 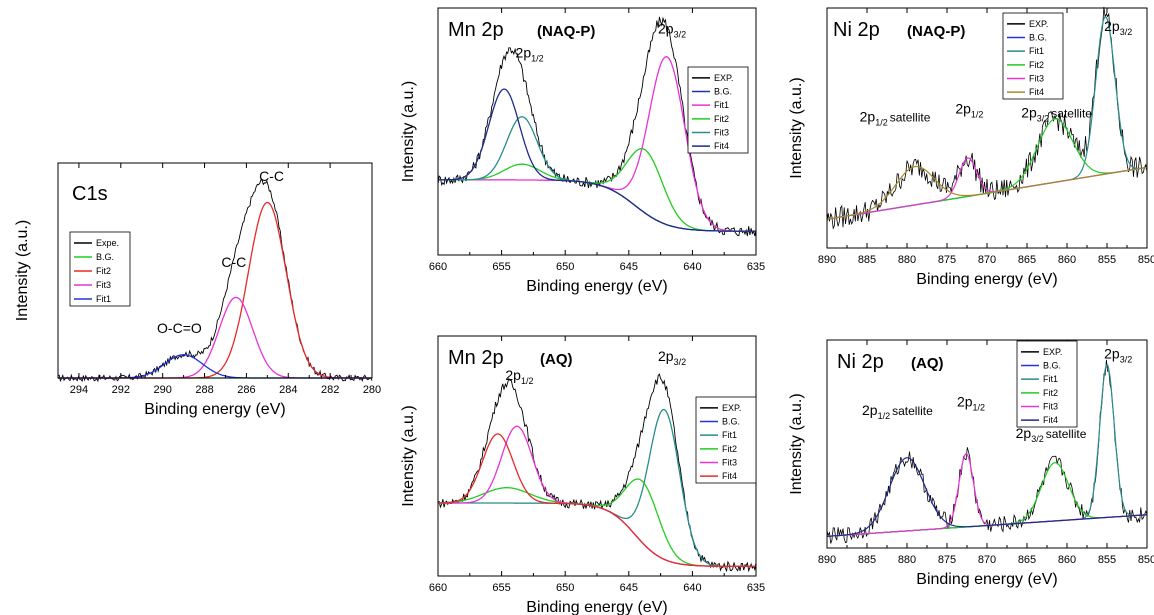 What do you see at coordinates (987, 494) in the screenshot?
I see `series-line-fit3` at bounding box center [987, 494].